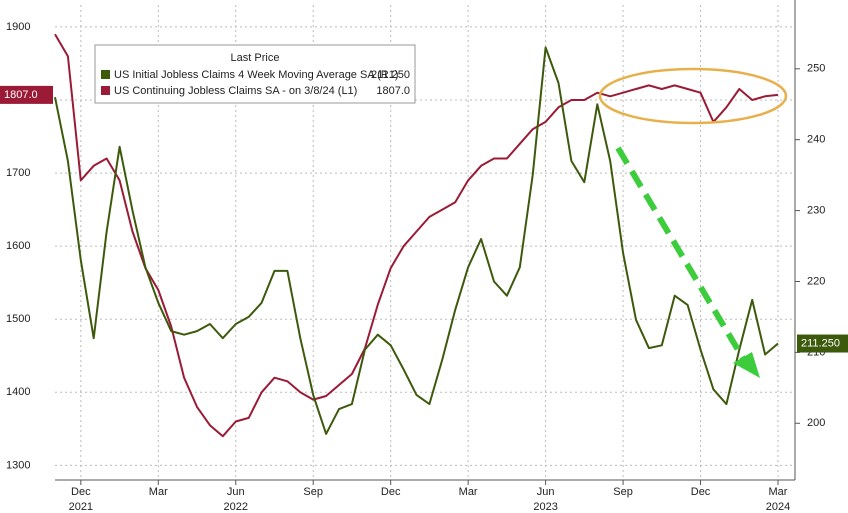  Describe the element at coordinates (18, 27) in the screenshot. I see `y-tick-label: 1900` at that location.